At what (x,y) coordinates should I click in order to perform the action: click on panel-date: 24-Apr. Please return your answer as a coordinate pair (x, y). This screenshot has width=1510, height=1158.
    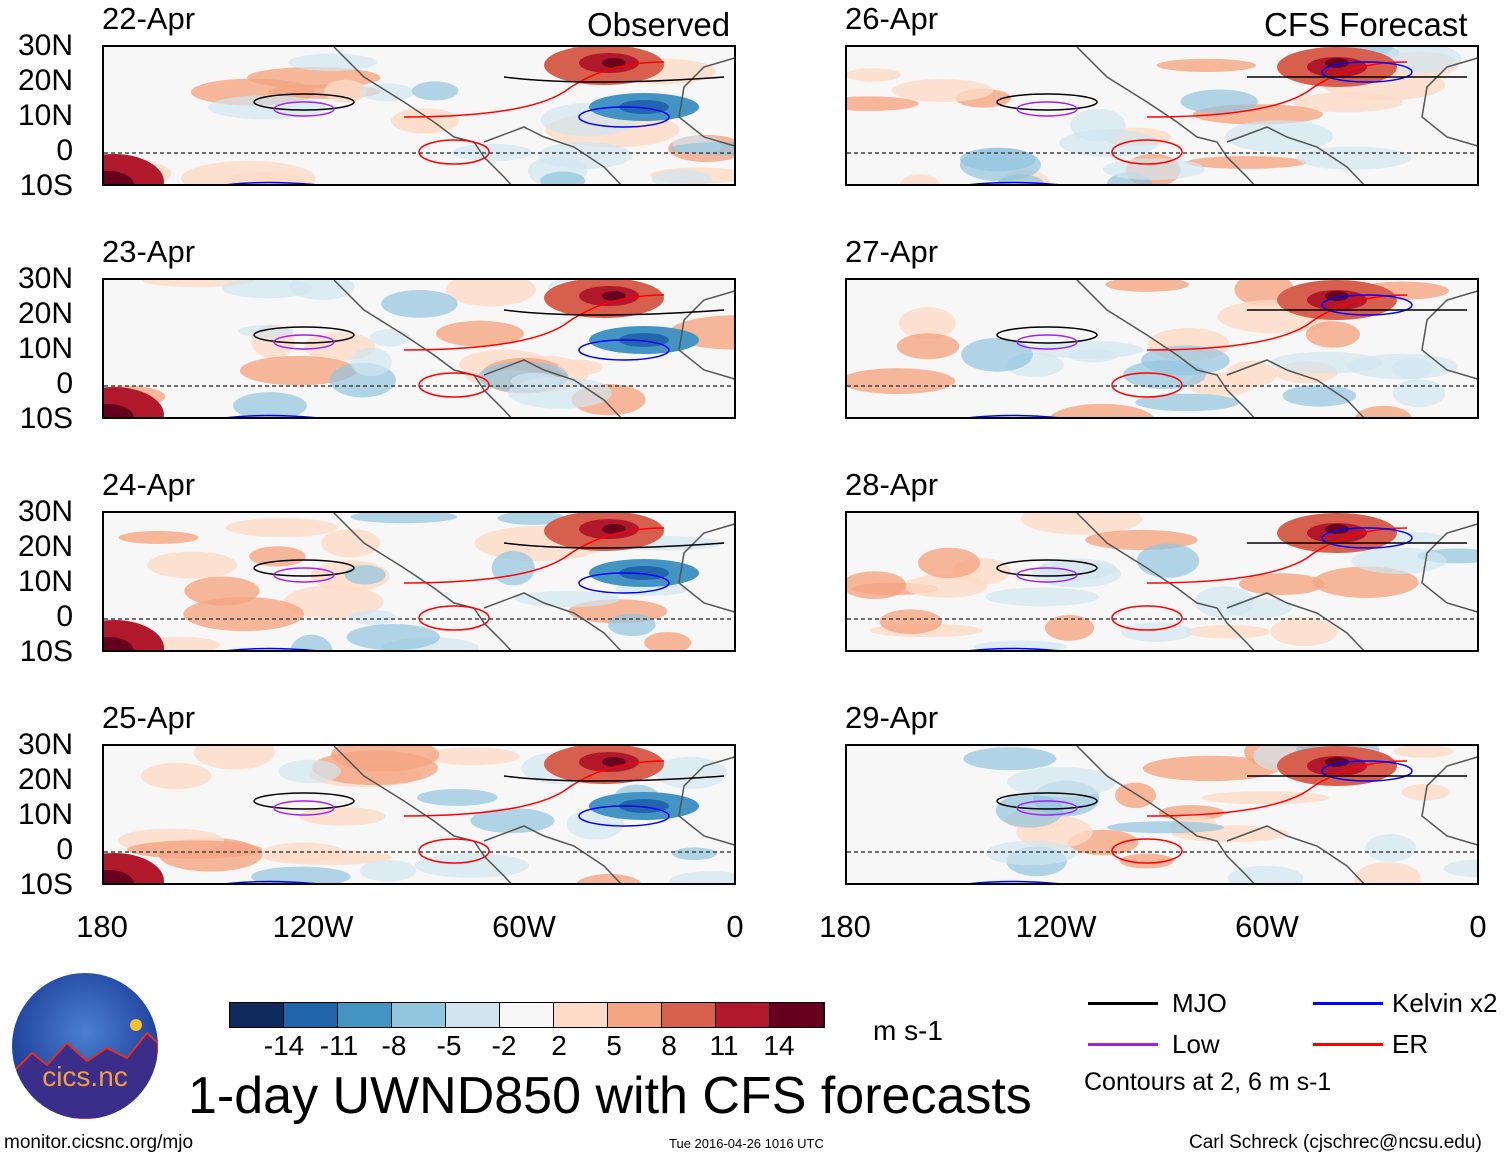
    Looking at the image, I should click on (149, 484).